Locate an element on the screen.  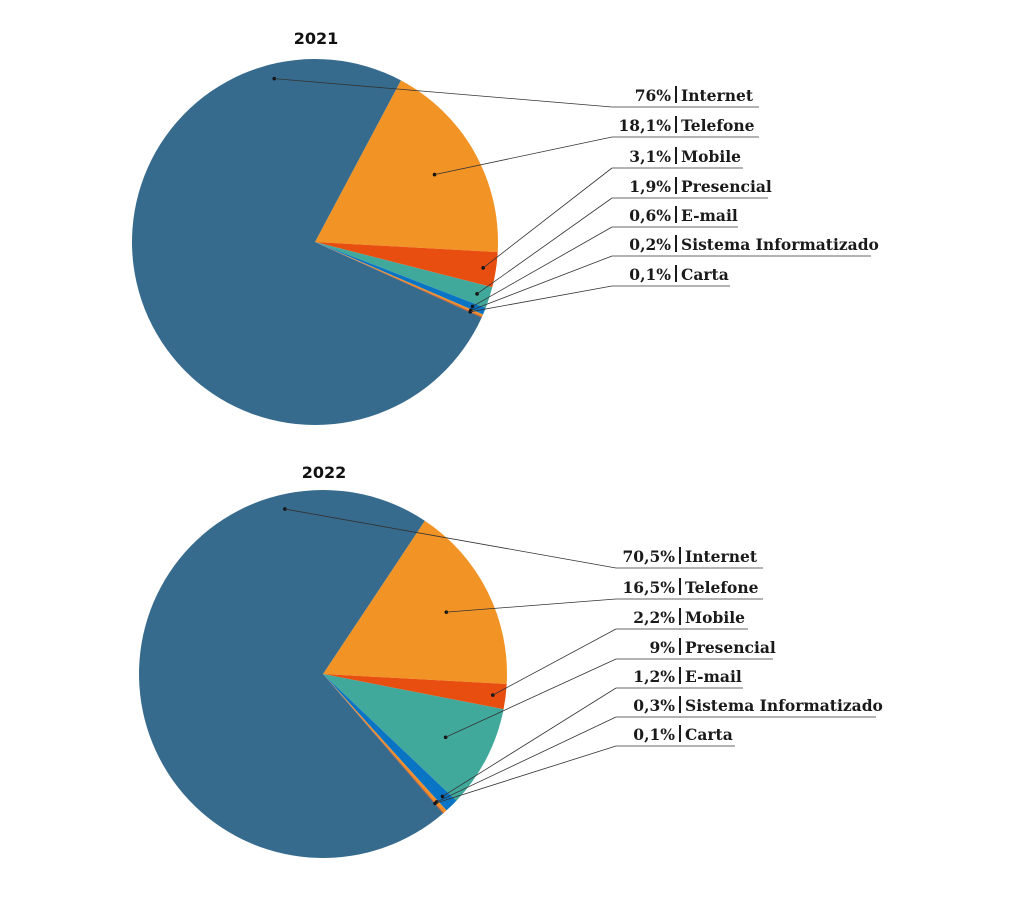
chart-title-2022: 2022 is located at coordinates (324, 472).